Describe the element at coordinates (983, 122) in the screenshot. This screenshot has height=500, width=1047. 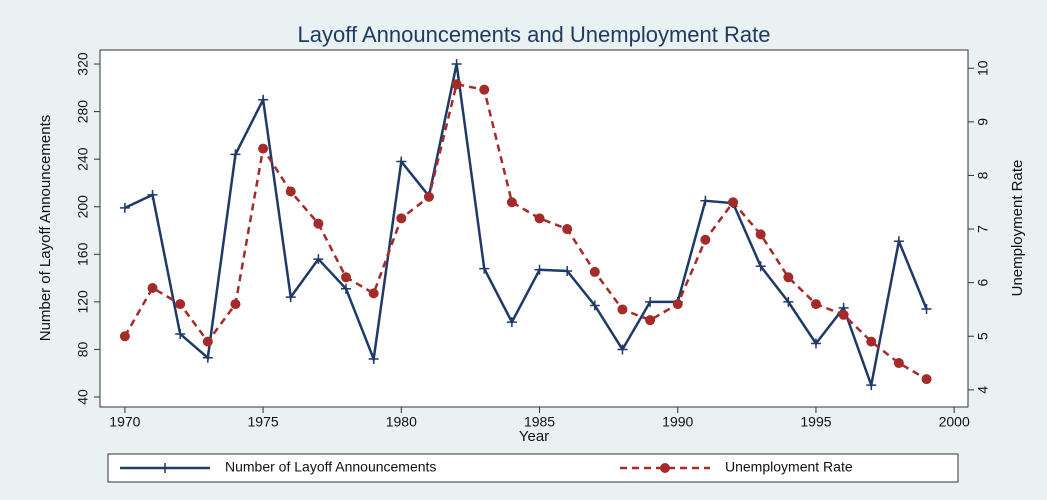
I see `y2-tick-label: 9` at that location.